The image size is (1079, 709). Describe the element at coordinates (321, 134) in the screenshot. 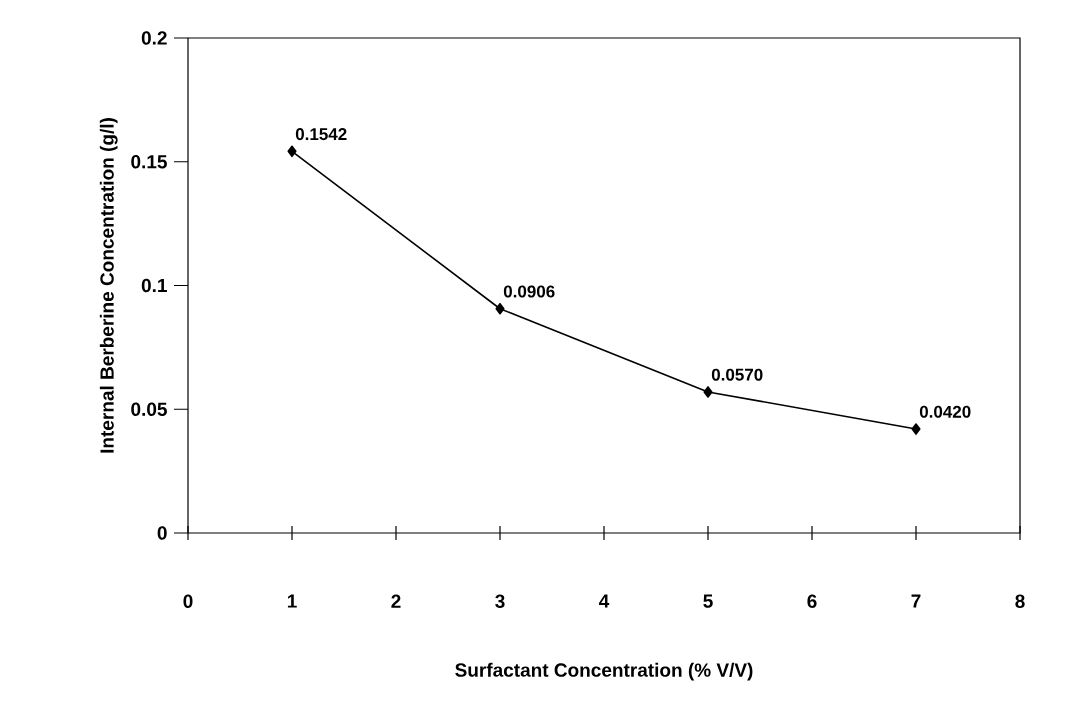

I see `data-label: 0.1542` at that location.